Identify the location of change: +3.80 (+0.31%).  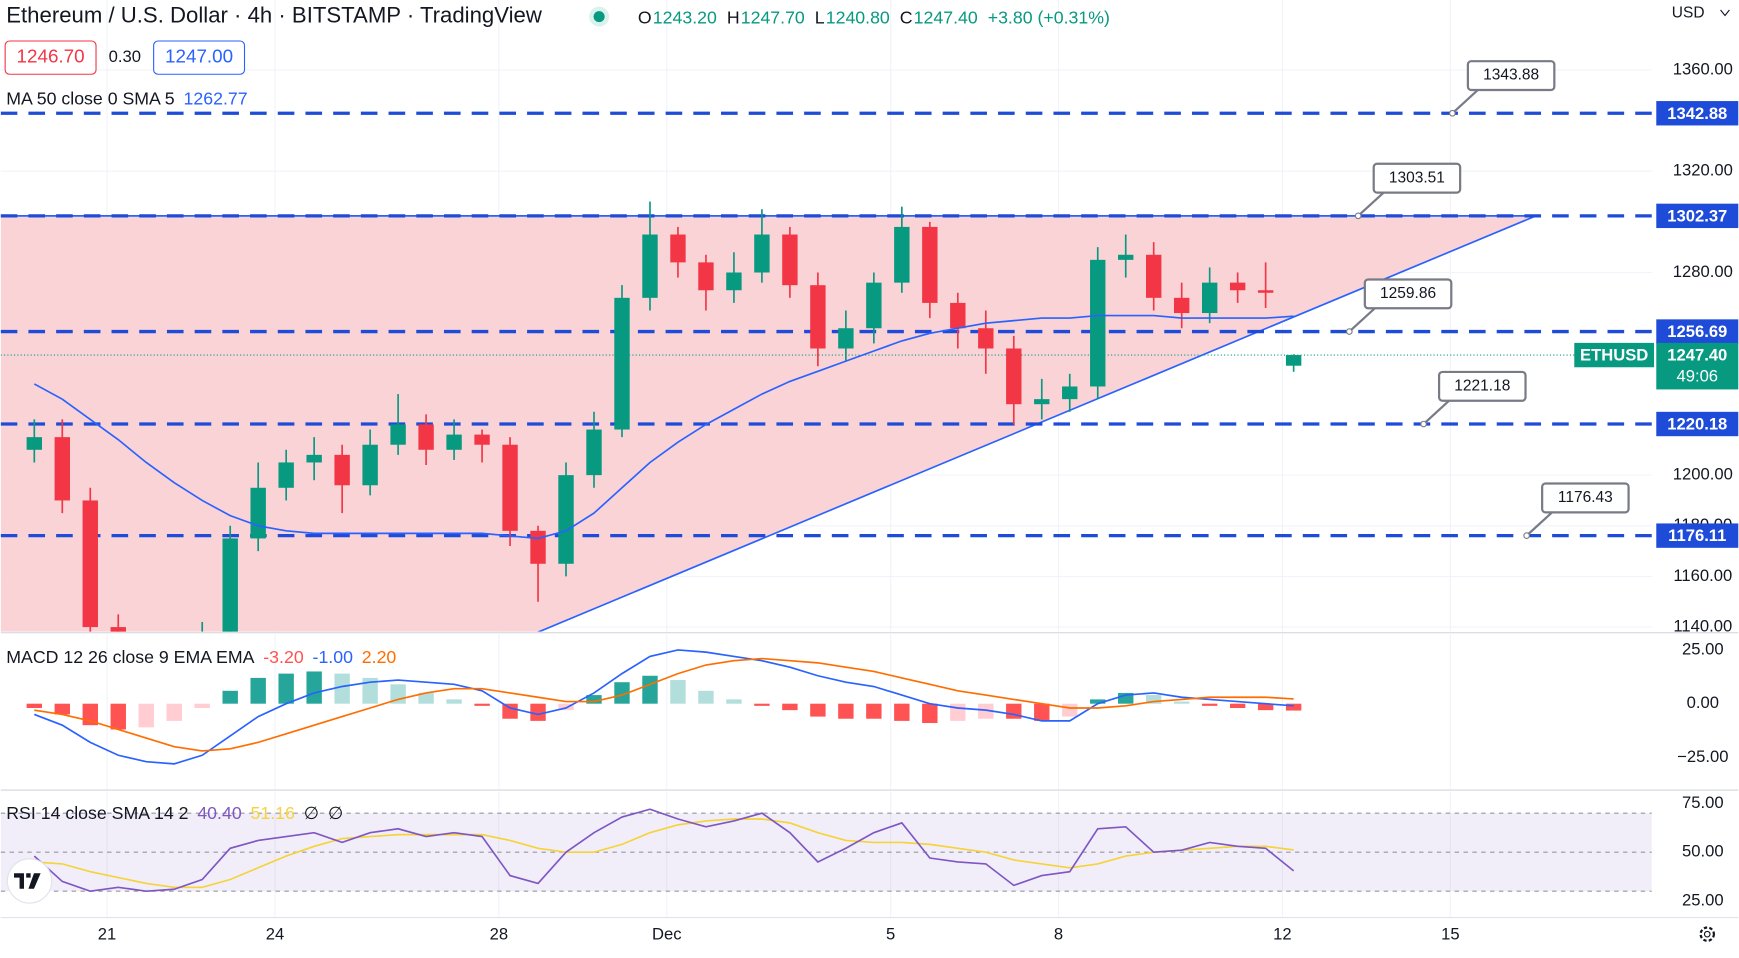
(1049, 18).